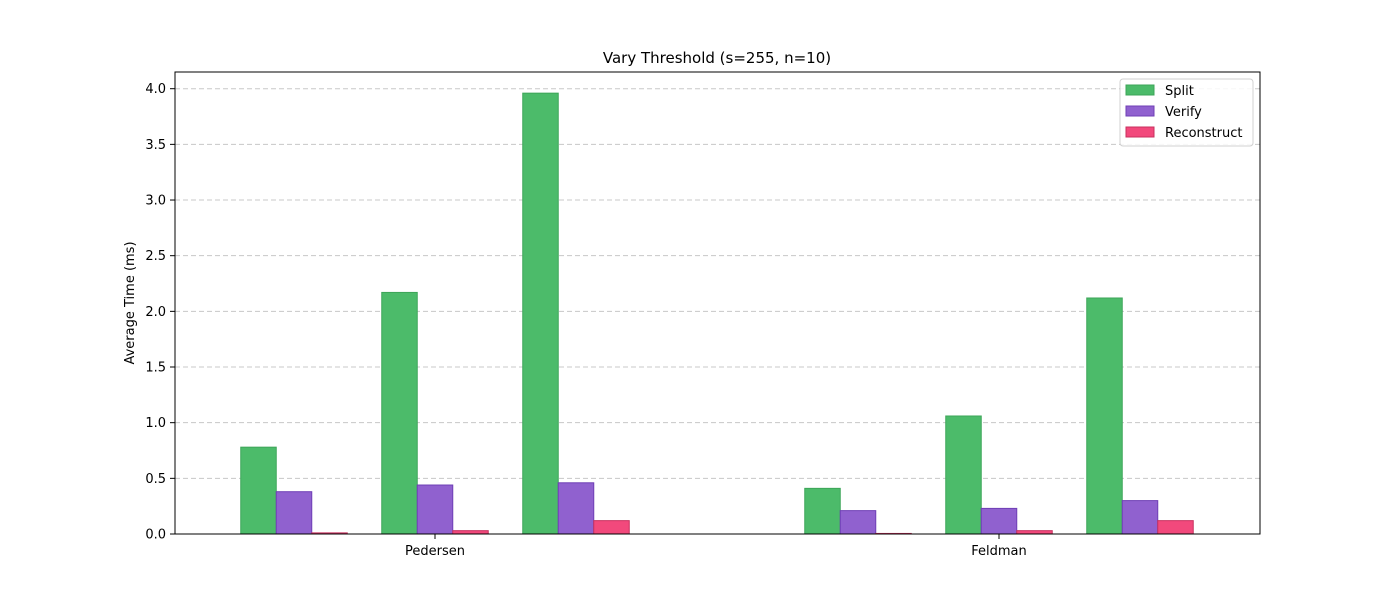  Describe the element at coordinates (963, 475) in the screenshot. I see `bar-feldman-2-split` at that location.